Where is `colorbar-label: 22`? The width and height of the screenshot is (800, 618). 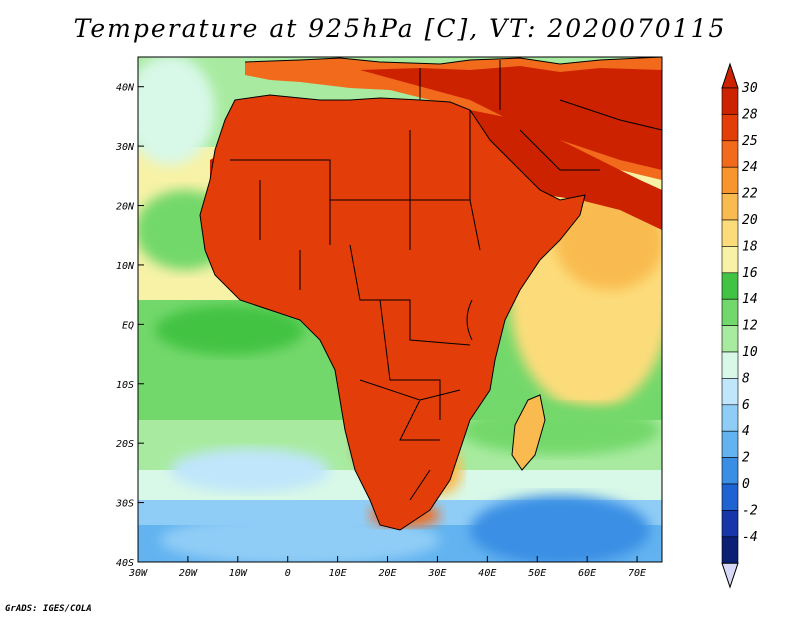 colorbar-label: 22 is located at coordinates (750, 194).